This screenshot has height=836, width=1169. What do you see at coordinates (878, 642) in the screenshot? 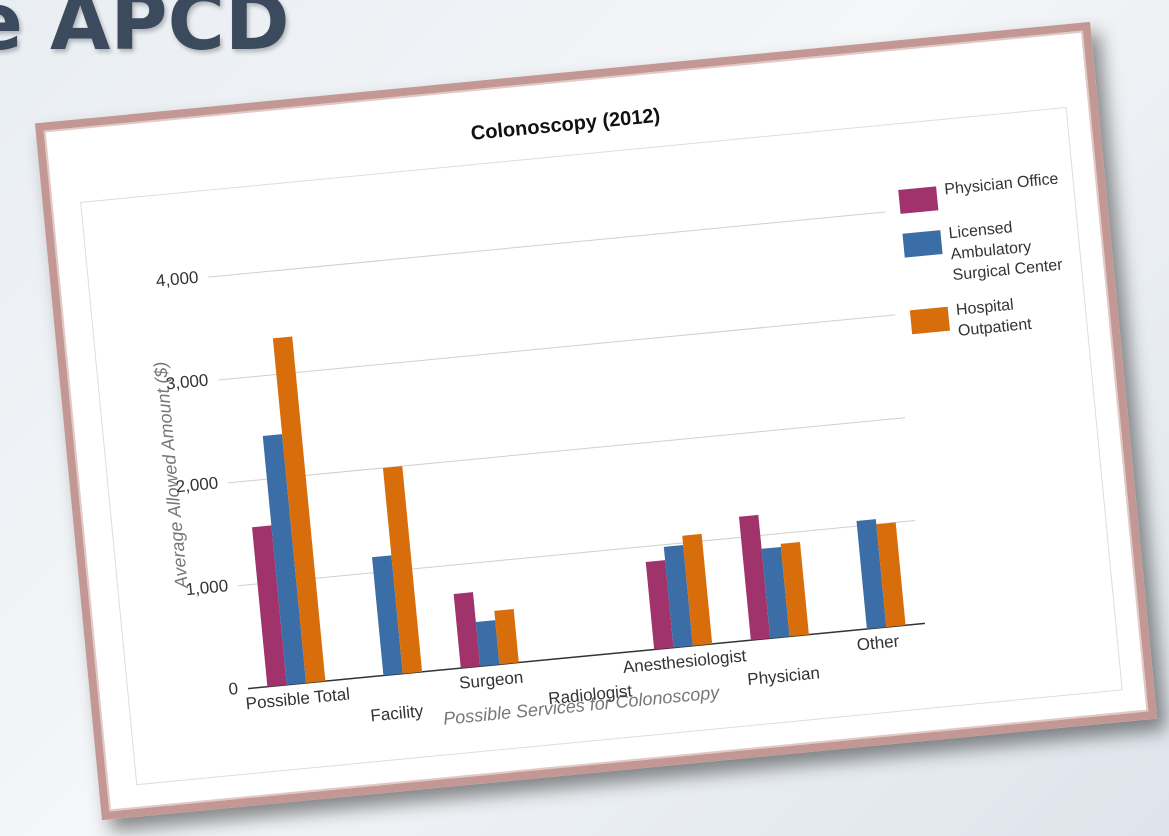
I see `x-tick-label: Other` at bounding box center [878, 642].